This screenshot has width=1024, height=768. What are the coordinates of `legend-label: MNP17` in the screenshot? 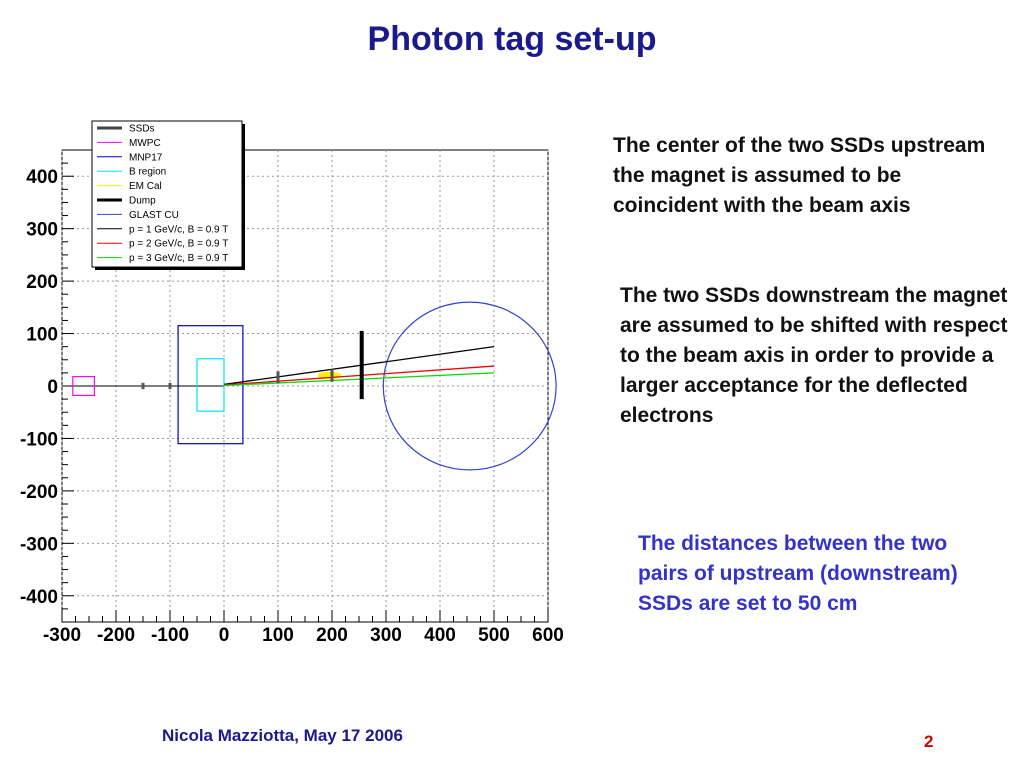 It's located at (146, 157).